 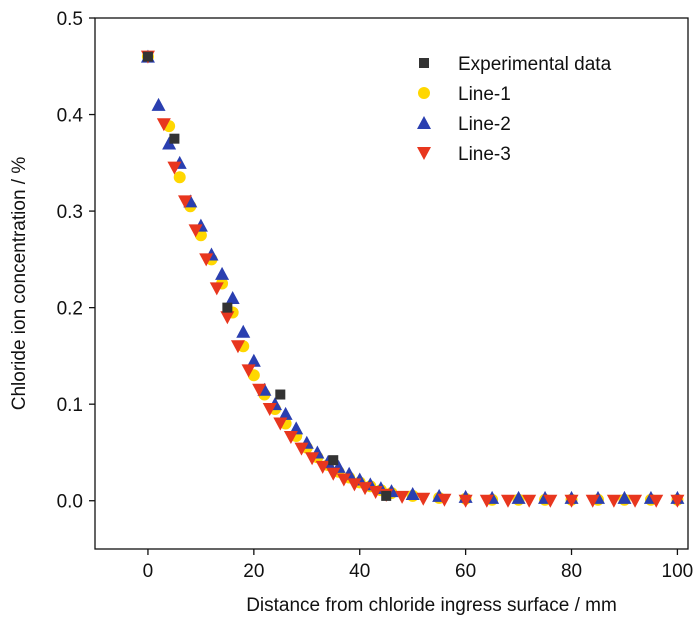 I want to click on legend: Experimental data Line-1 Line-2 Line-3, so click(x=514, y=109).